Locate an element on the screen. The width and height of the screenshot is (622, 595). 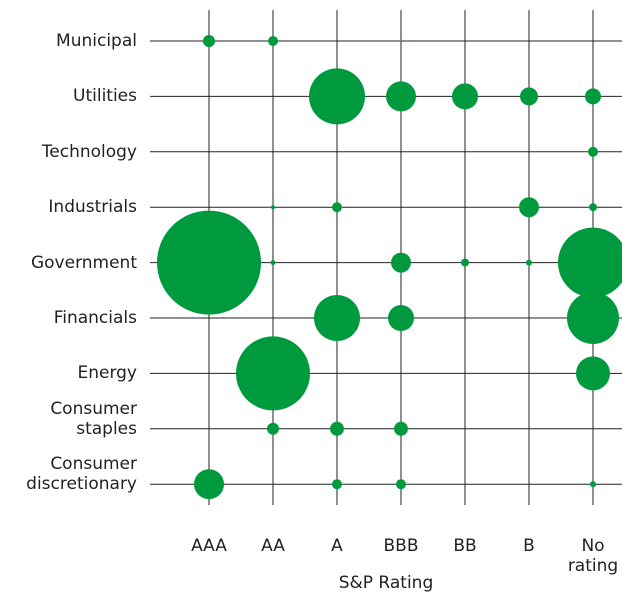
x-tick-label: BB is located at coordinates (465, 546).